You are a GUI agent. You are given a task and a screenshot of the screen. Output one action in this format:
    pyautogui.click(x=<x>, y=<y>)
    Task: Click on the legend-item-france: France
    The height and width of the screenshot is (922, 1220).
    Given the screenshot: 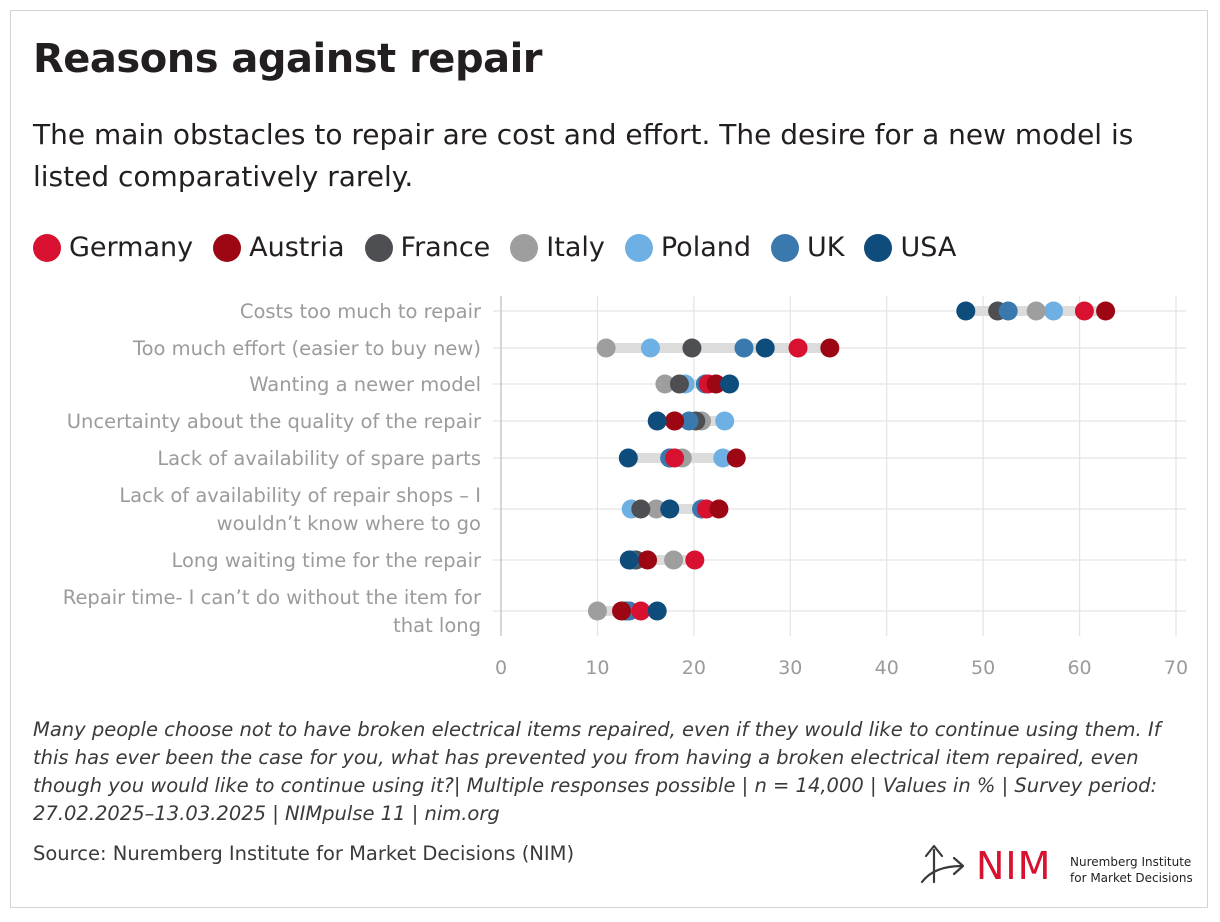 What is the action you would take?
    pyautogui.click(x=427, y=247)
    